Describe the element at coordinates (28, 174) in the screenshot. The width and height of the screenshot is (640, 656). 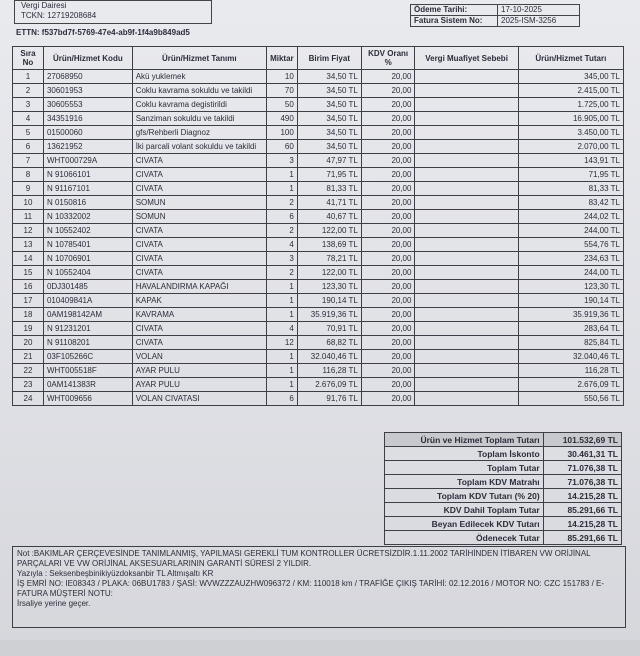
I see `cell-no: 8` at that location.